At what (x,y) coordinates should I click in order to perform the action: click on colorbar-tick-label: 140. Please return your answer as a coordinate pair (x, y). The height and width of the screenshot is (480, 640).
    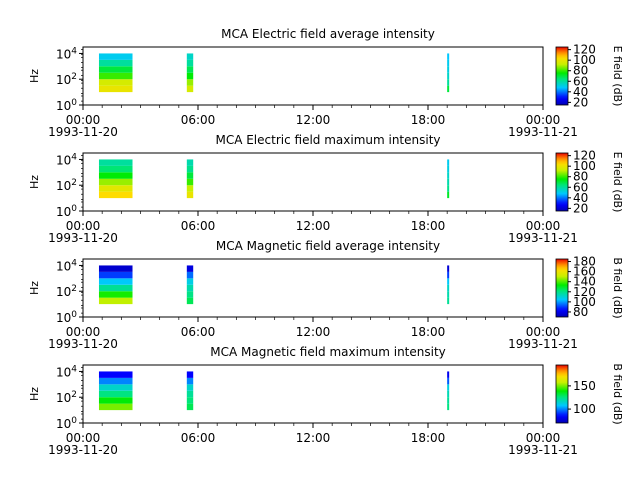
    Looking at the image, I should click on (584, 282).